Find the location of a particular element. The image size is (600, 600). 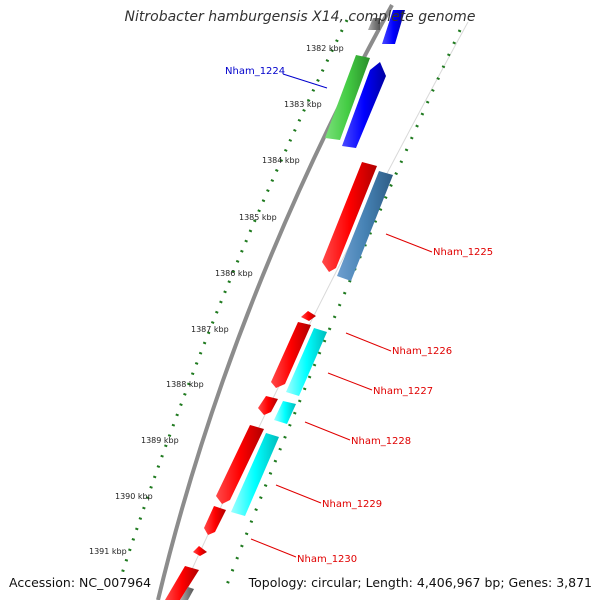

gene-label-nham-1229: Nham_1229 is located at coordinates (352, 504).